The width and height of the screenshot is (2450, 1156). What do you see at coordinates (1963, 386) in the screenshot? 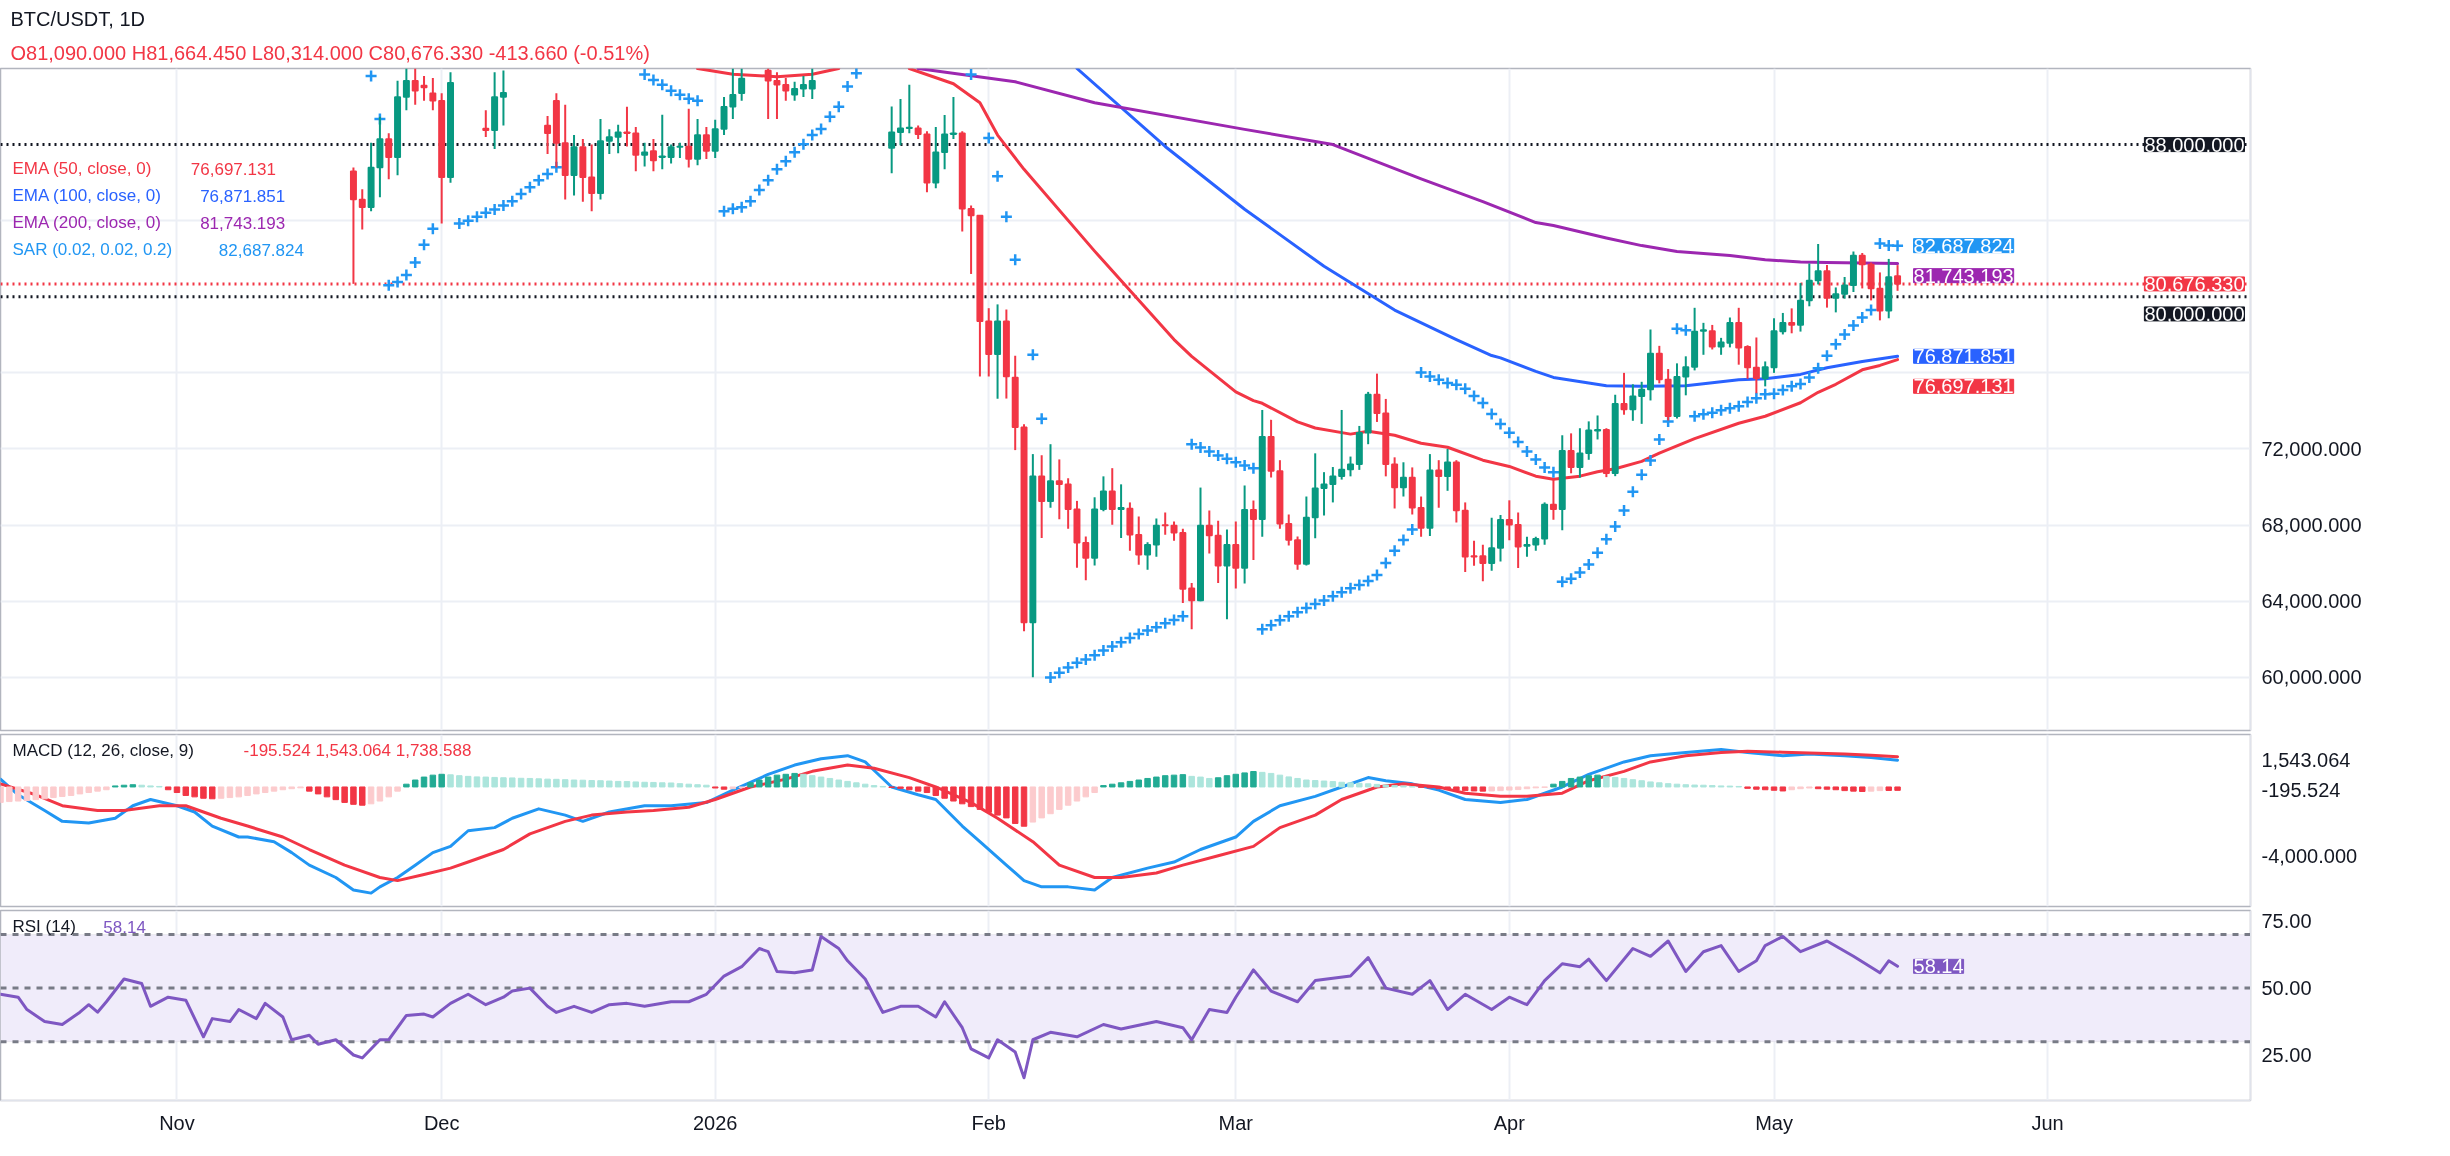
I see `data-label: 76,697.131` at bounding box center [1963, 386].